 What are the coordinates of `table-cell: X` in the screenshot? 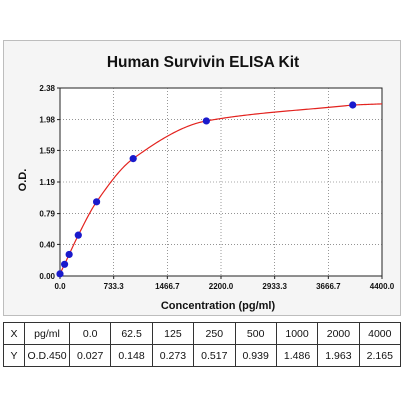 It's located at (14, 333).